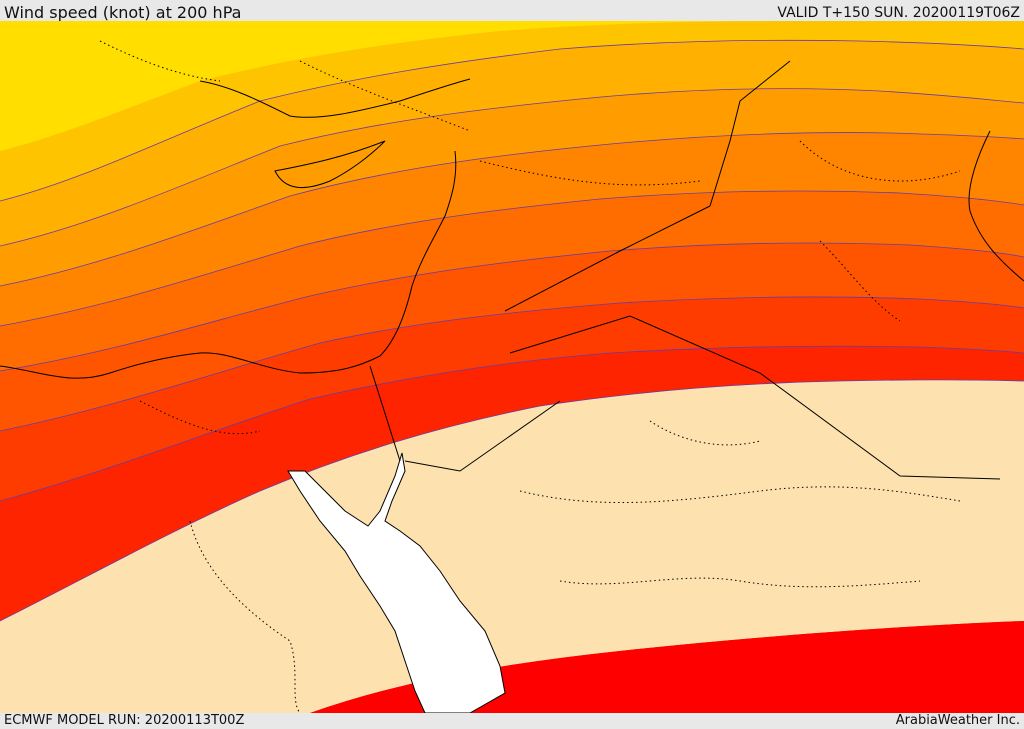  I want to click on valid-time-label: VALID T+150 SUN. 20200119T06Z, so click(898, 13).